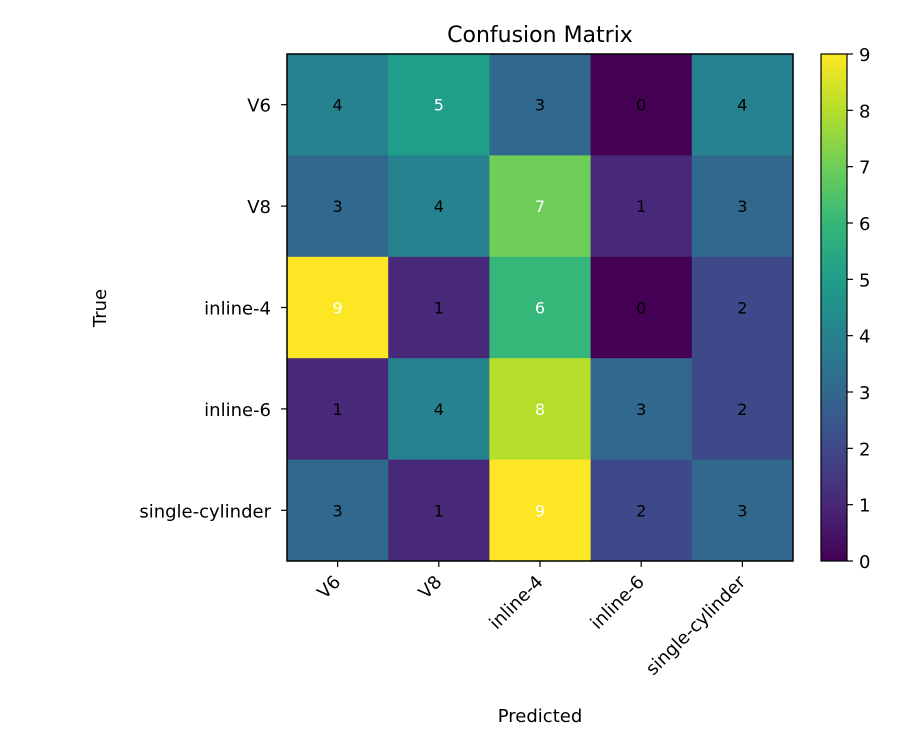  What do you see at coordinates (696, 625) in the screenshot?
I see `x-tick-label: single-cylinder` at bounding box center [696, 625].